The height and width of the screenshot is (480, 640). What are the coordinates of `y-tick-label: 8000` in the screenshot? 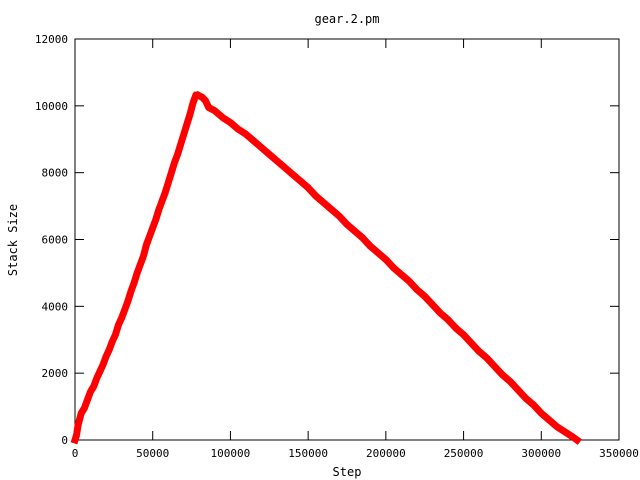 It's located at (55, 173).